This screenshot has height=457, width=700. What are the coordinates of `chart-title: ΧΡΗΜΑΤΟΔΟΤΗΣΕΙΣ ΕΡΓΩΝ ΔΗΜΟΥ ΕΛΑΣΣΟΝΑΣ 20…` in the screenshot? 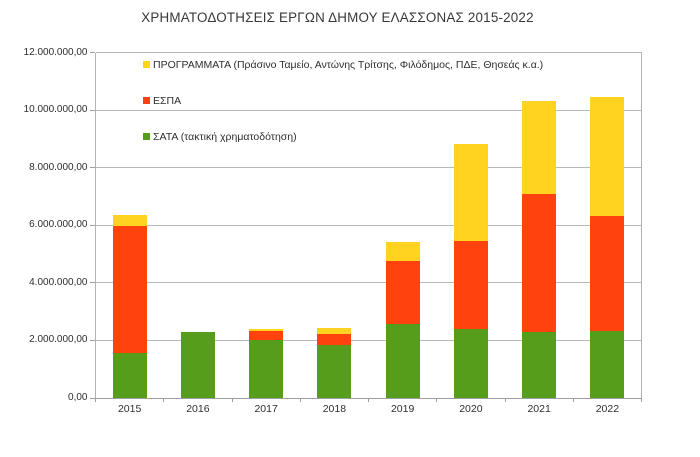 It's located at (337, 17).